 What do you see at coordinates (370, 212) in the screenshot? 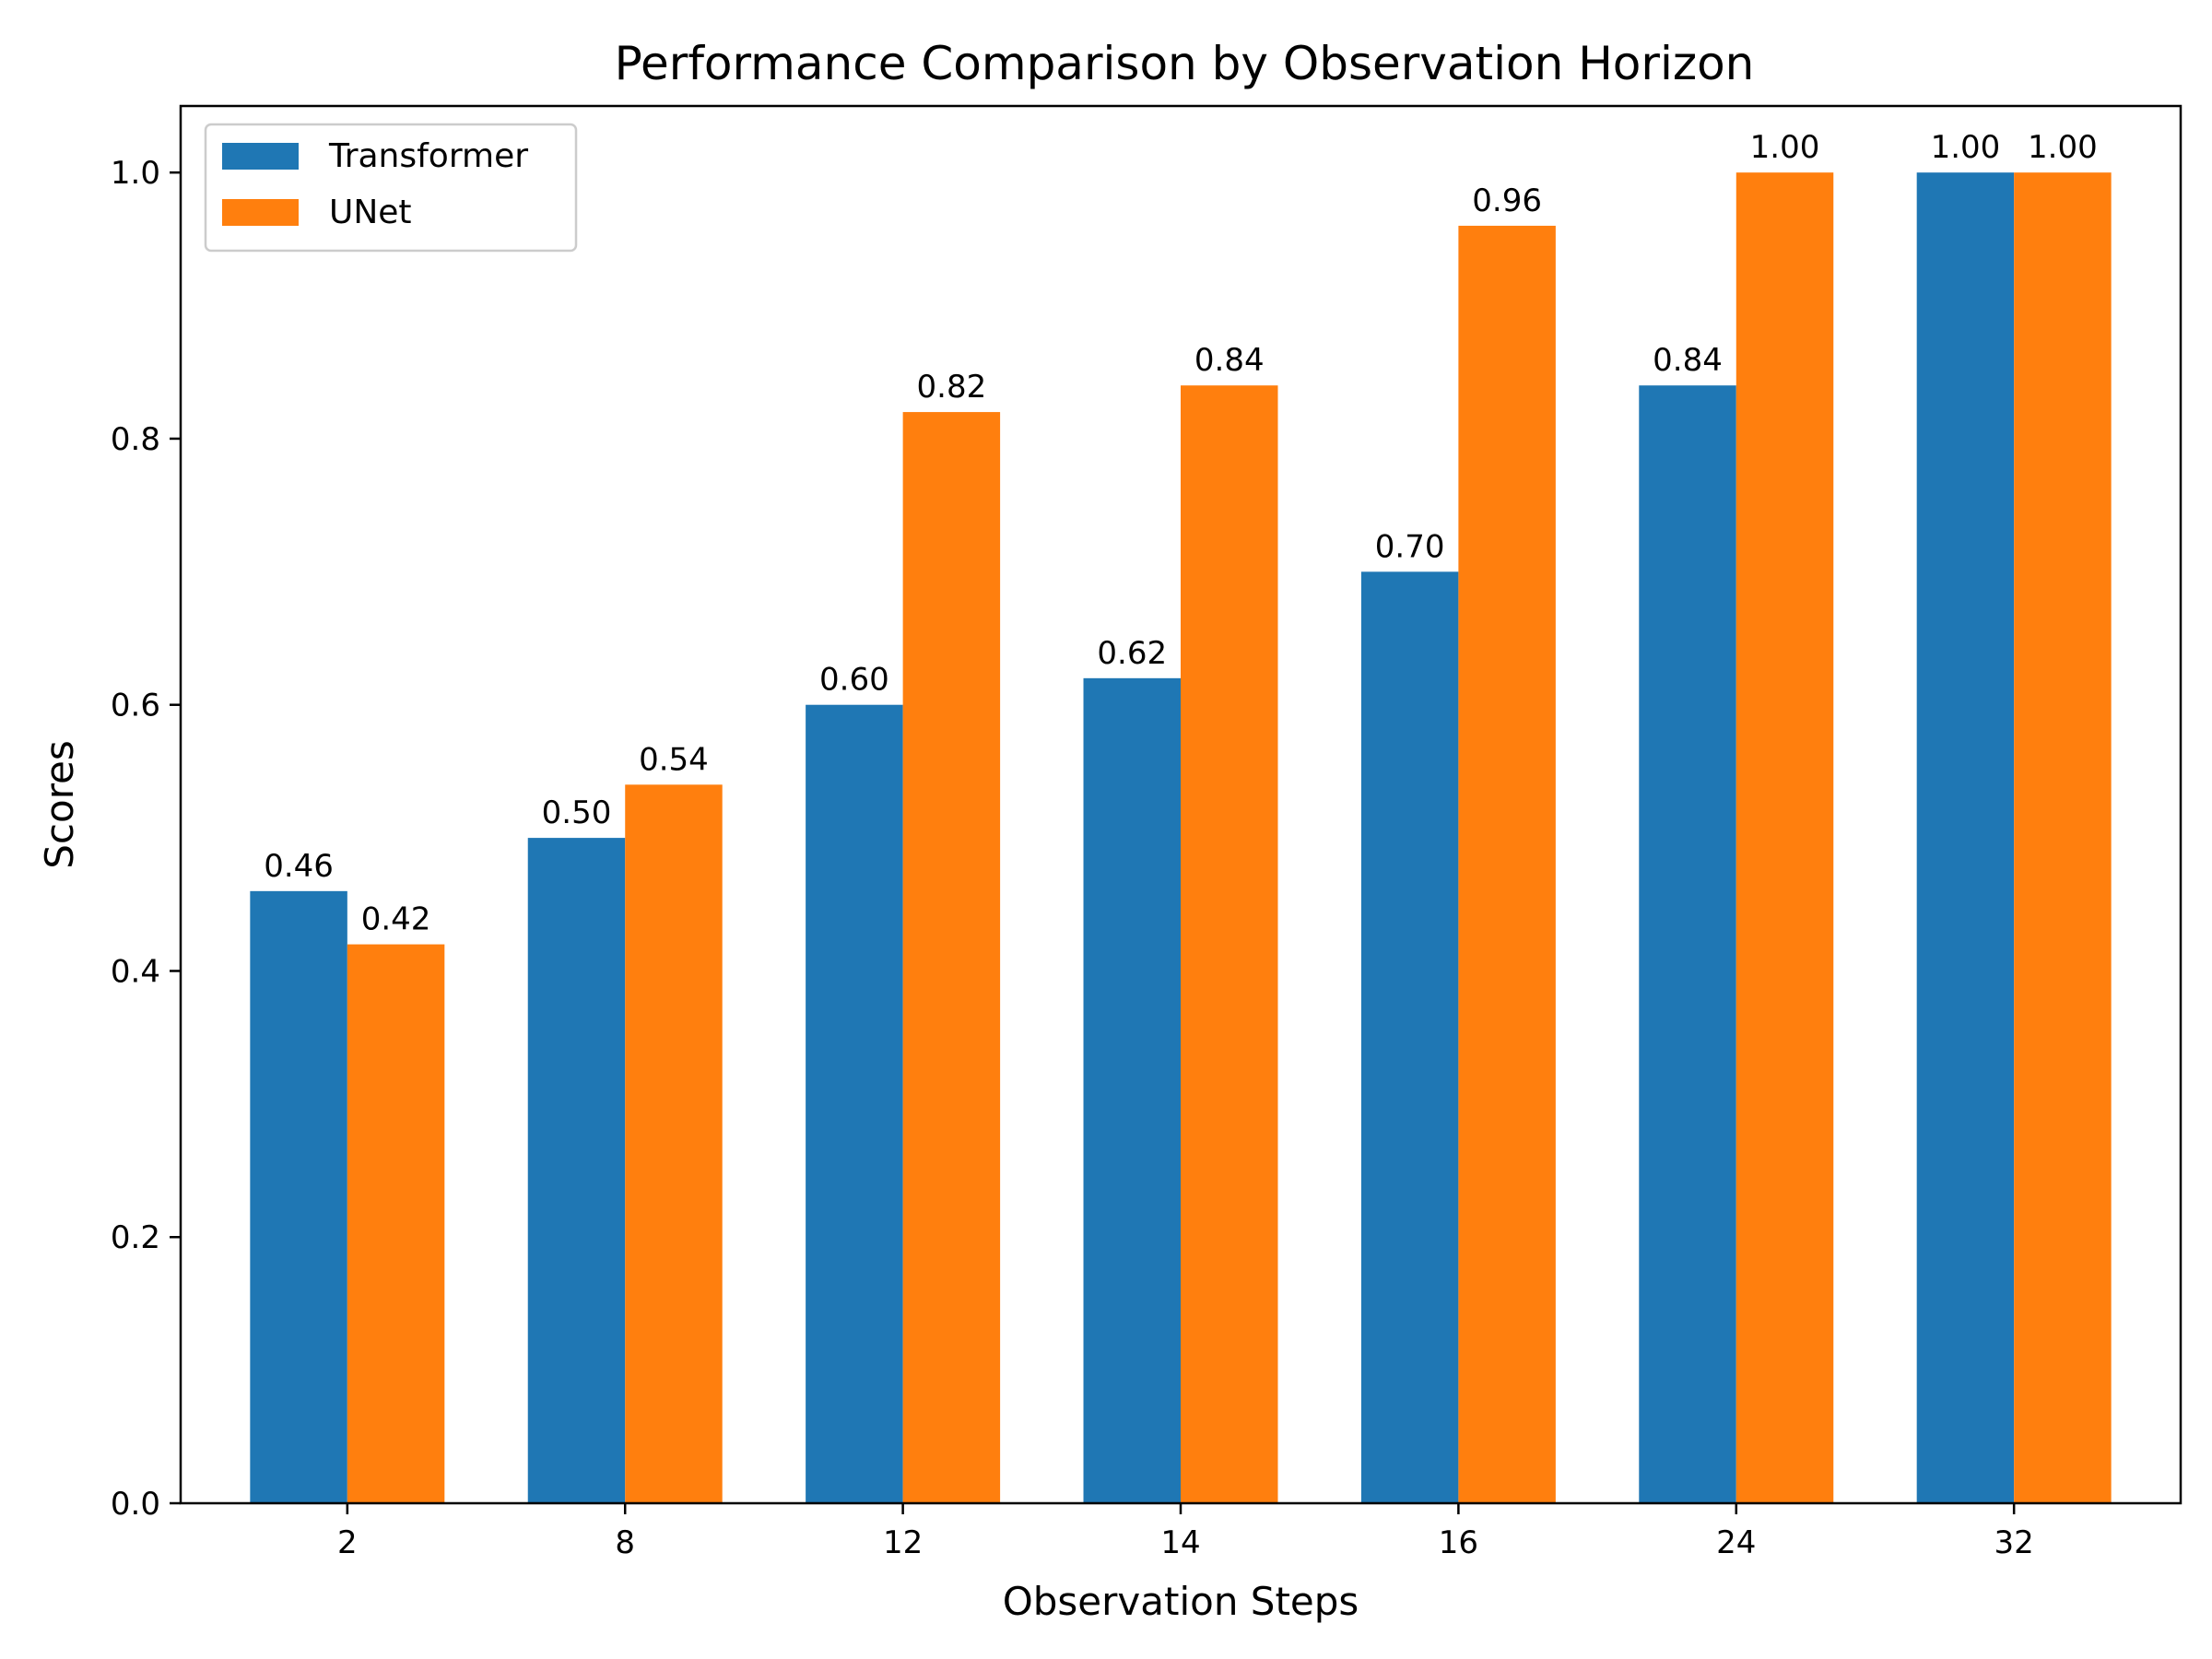
I see `legend-label-unet: UNet` at bounding box center [370, 212].